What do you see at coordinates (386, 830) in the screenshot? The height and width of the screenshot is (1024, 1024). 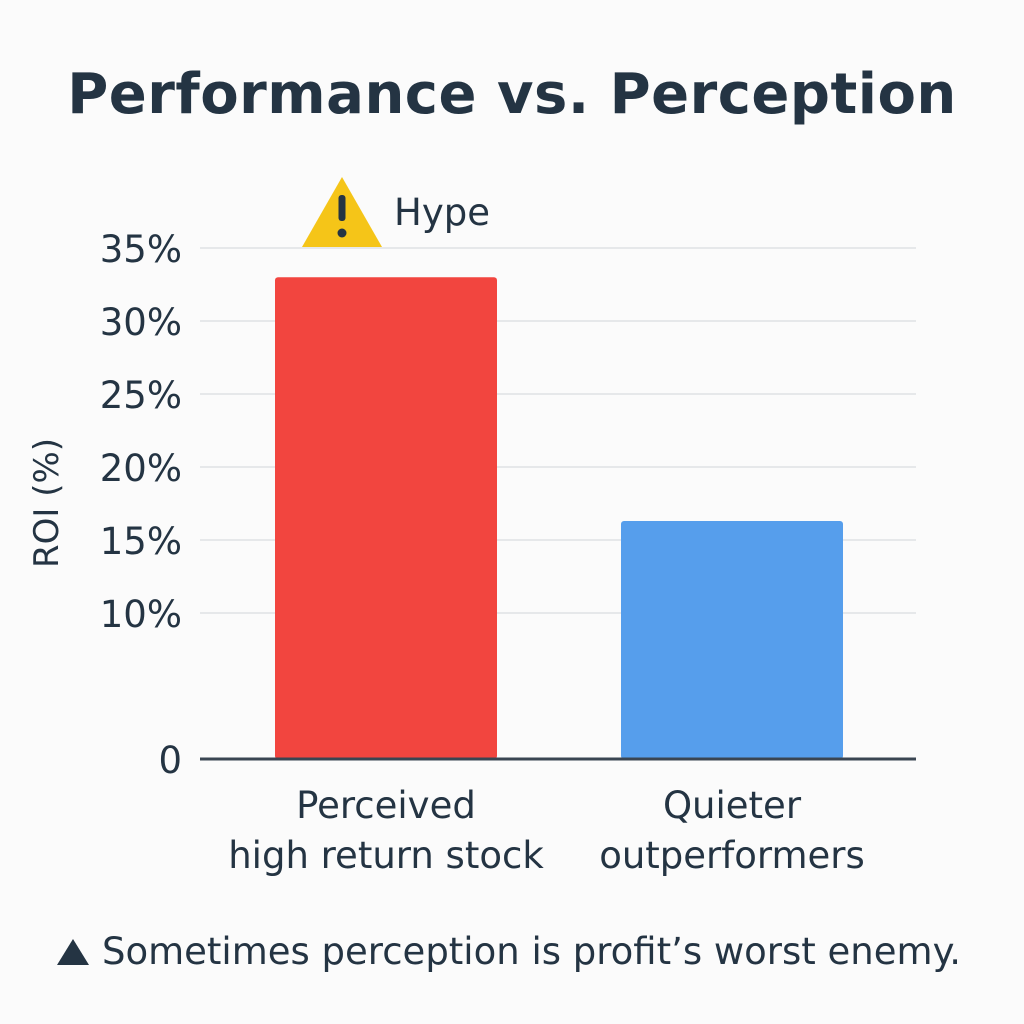 I see `x-tick-label: Perceived high return stock` at bounding box center [386, 830].